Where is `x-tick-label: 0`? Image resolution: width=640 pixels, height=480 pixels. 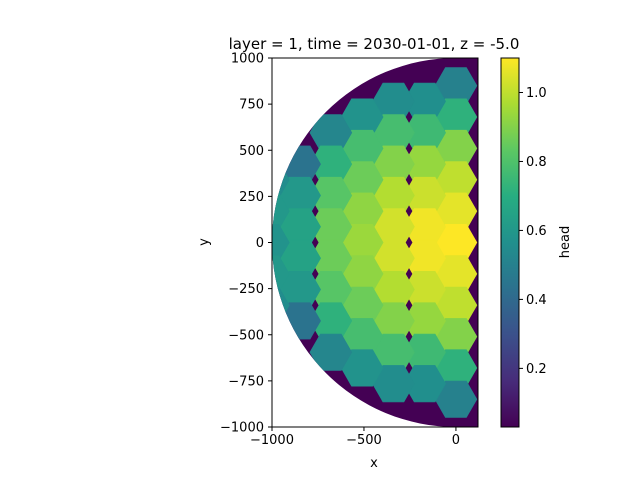 x-tick-label: 0 is located at coordinates (456, 440).